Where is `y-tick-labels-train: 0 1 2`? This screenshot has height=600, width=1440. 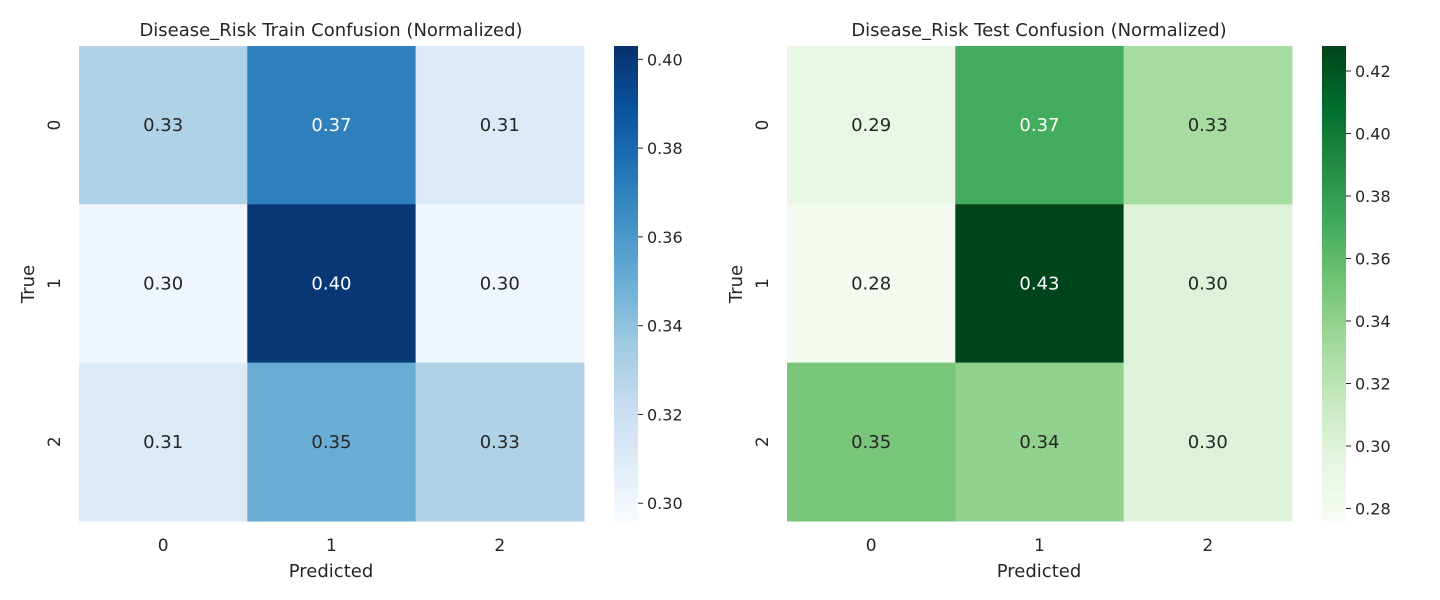
y-tick-labels-train: 0 1 2 is located at coordinates (55, 283).